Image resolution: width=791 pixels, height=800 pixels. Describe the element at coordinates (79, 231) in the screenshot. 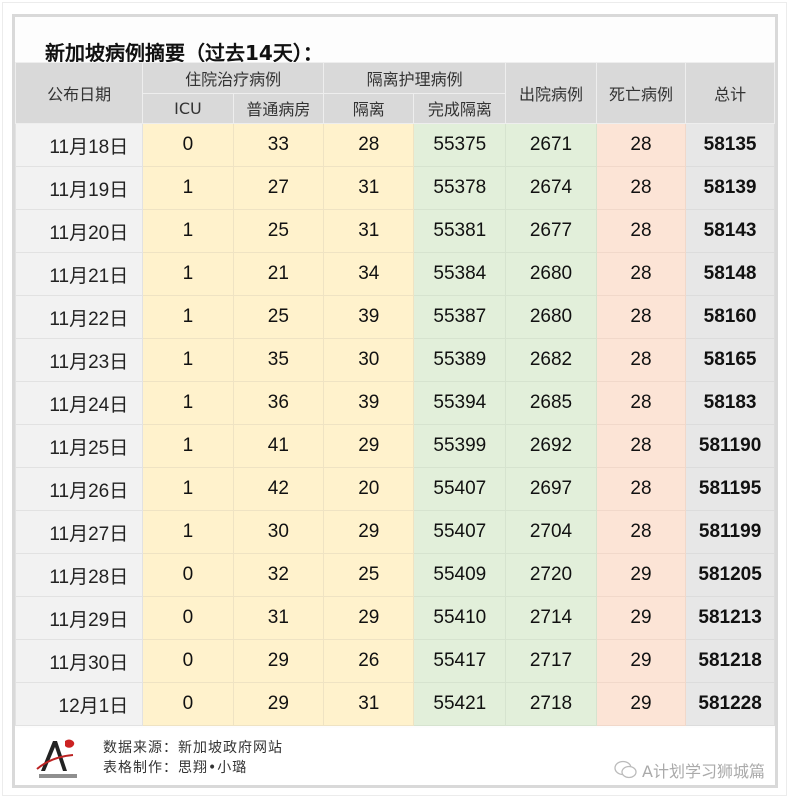

I see `cell-date: 11月20日` at that location.